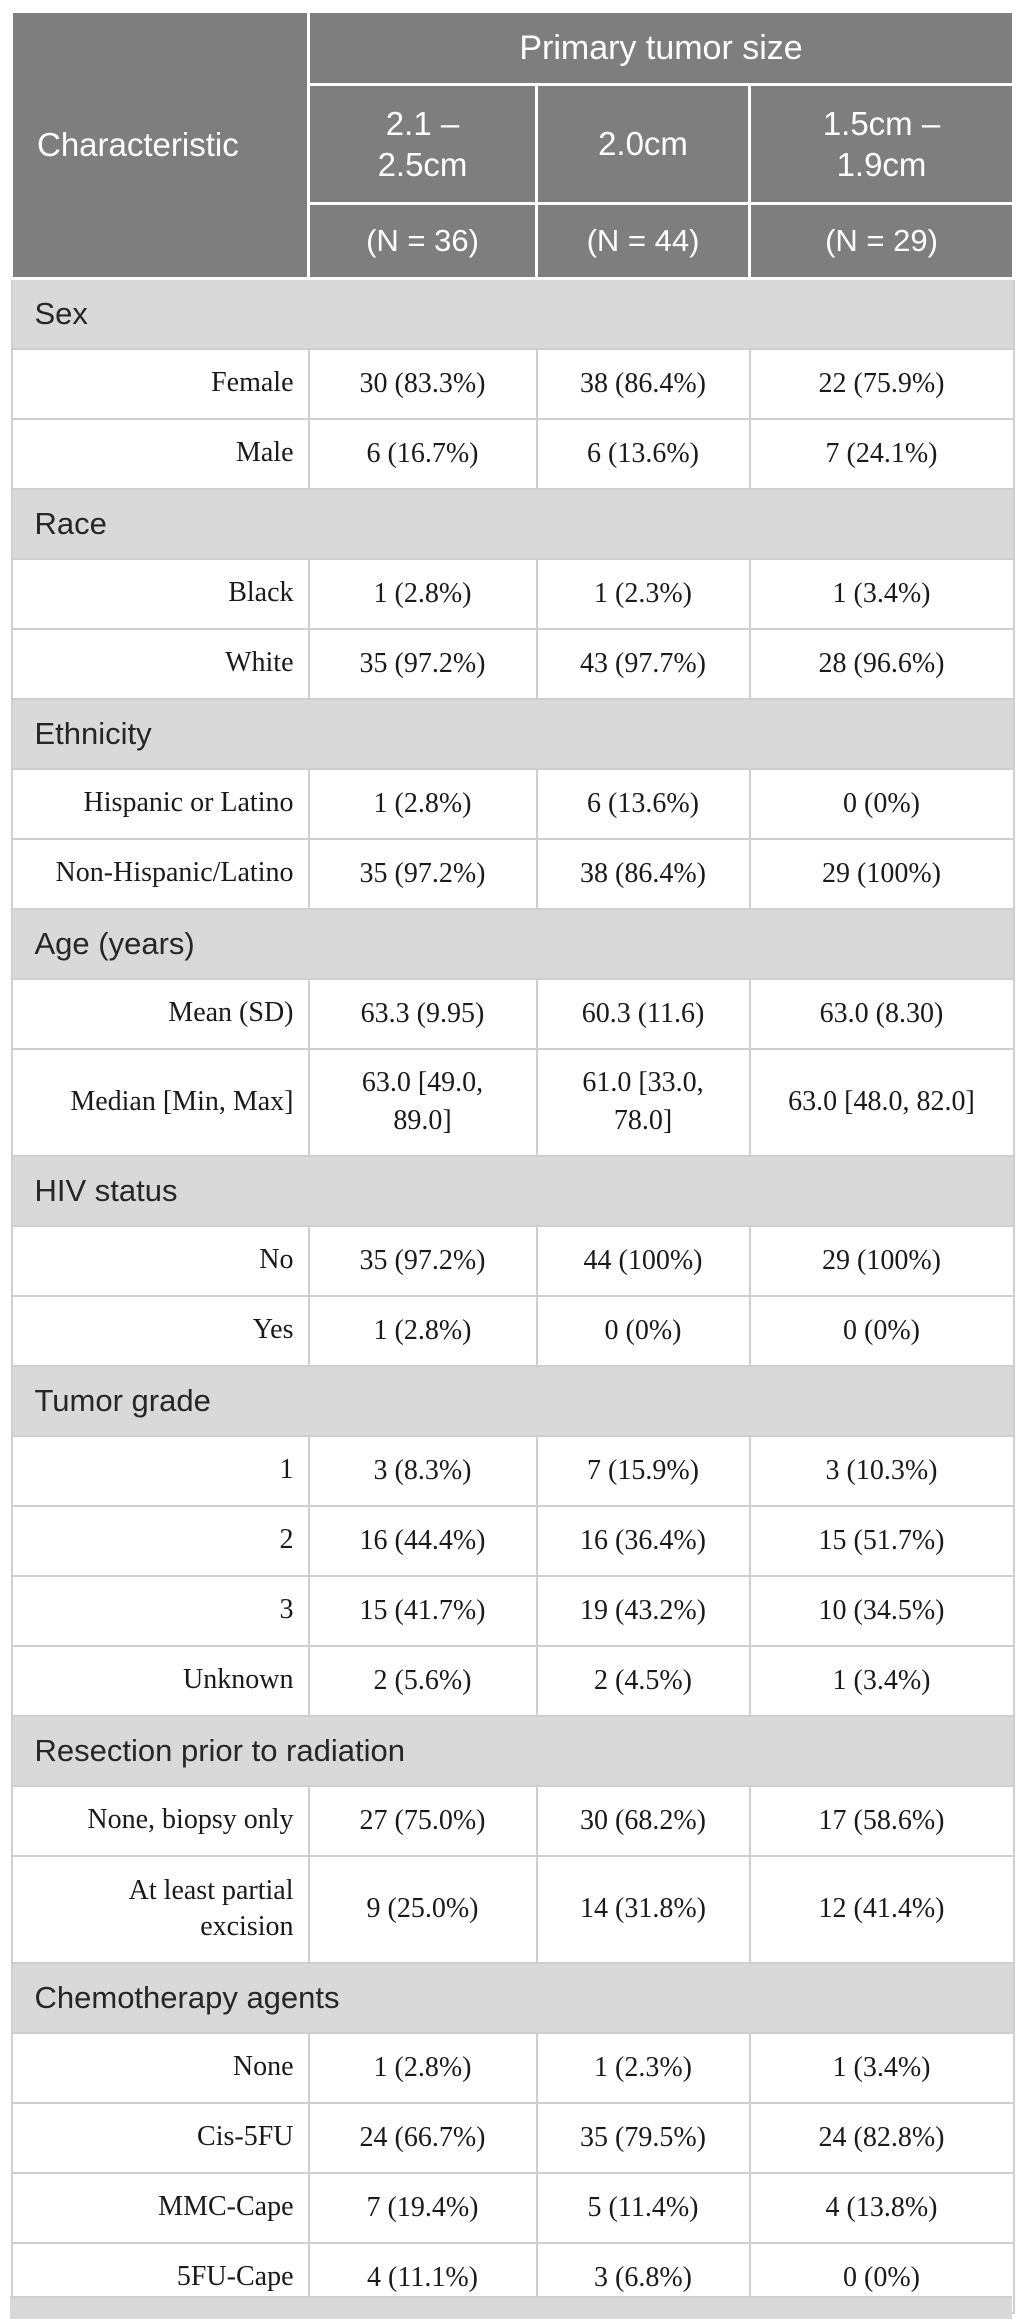  Describe the element at coordinates (422, 1470) in the screenshot. I see `cell-value: 3 (8.3%)` at that location.